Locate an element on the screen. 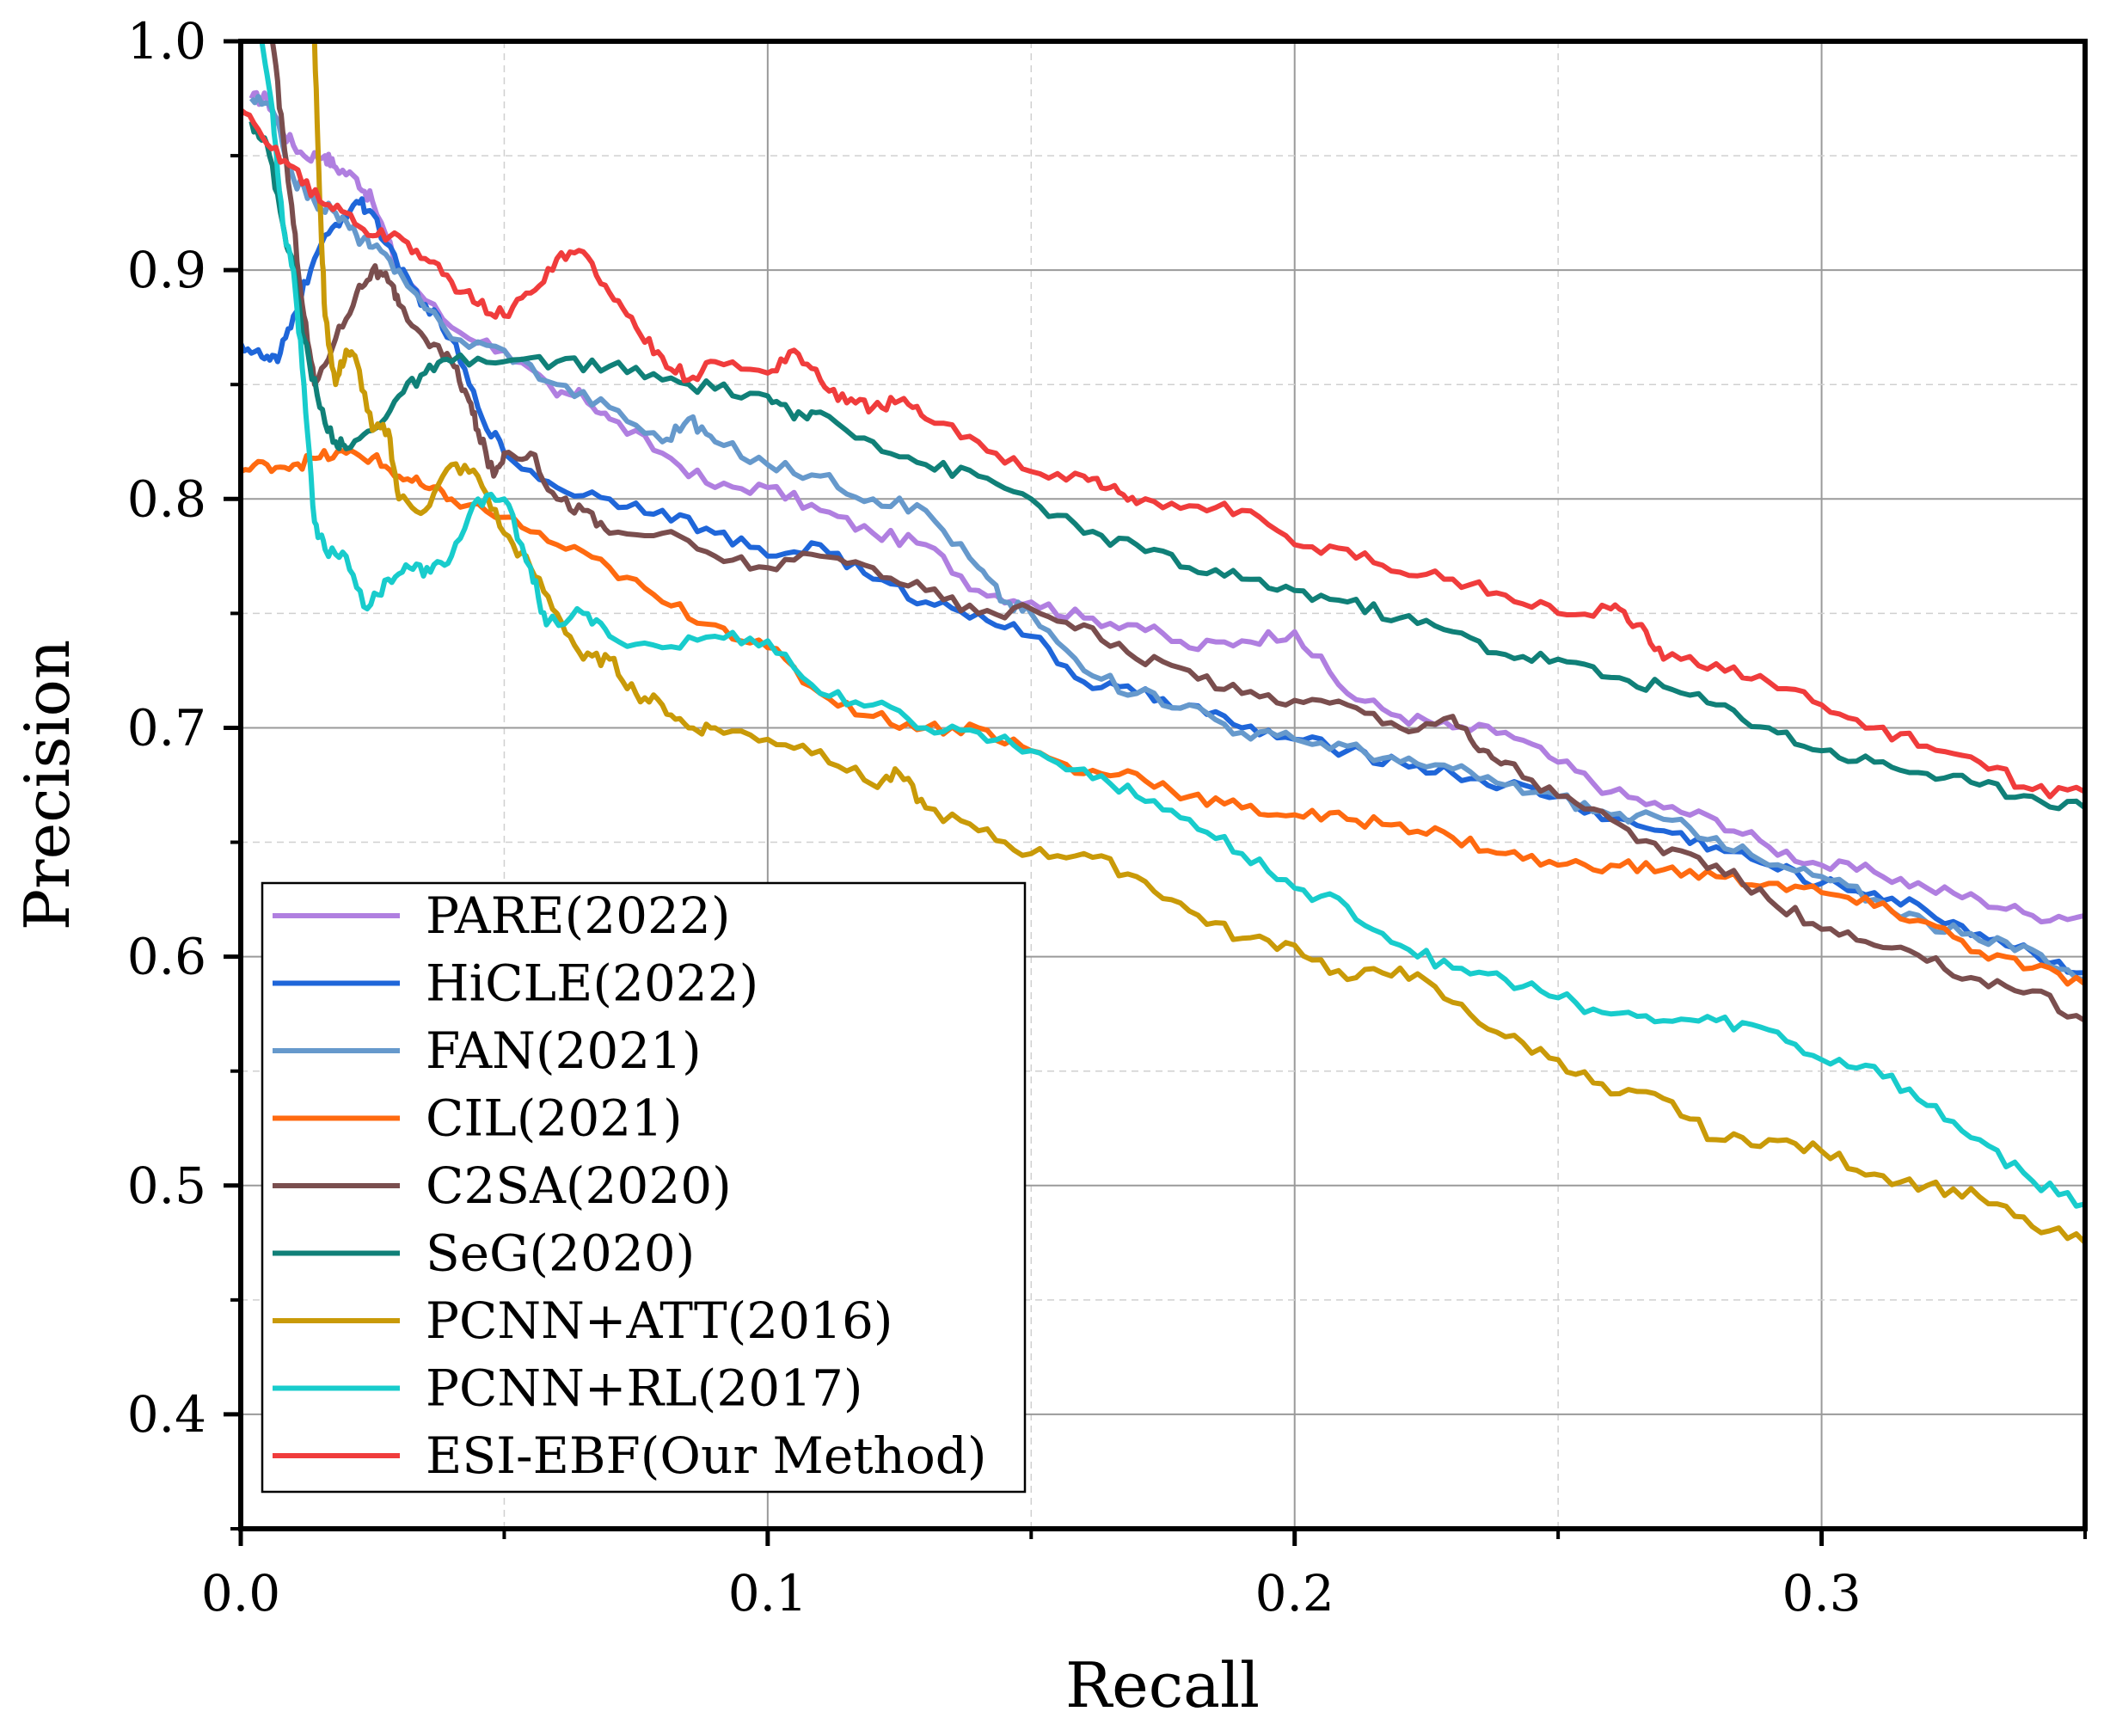  y-tick-label: 0.4 is located at coordinates (166, 1414).